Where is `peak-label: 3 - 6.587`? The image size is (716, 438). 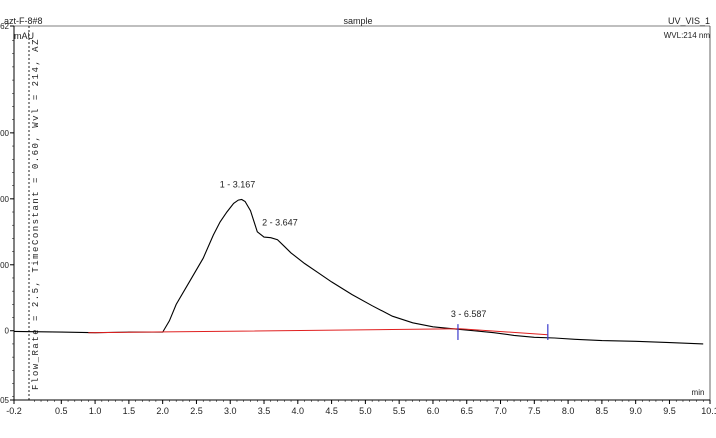 peak-label: 3 - 6.587 is located at coordinates (469, 314).